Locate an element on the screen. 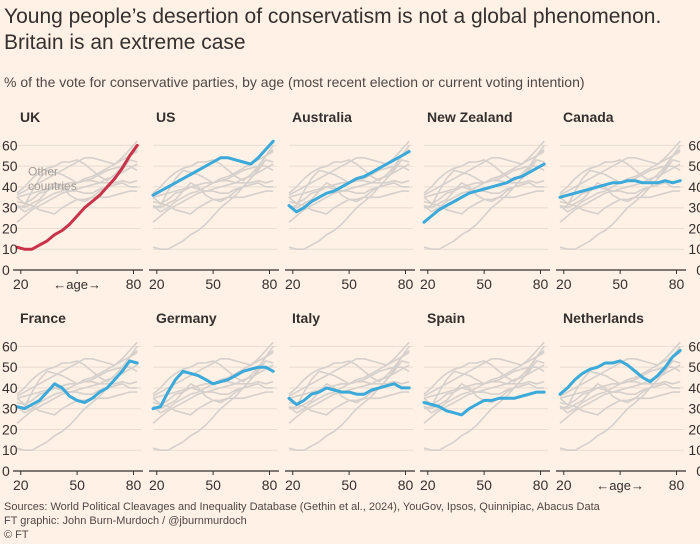 The height and width of the screenshot is (544, 700). y-tick-label-left-france-20: 20 is located at coordinates (10, 429).